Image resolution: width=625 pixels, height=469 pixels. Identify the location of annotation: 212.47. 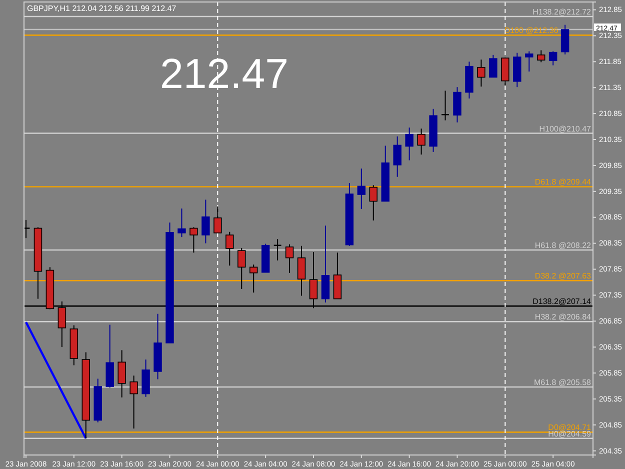
(224, 73).